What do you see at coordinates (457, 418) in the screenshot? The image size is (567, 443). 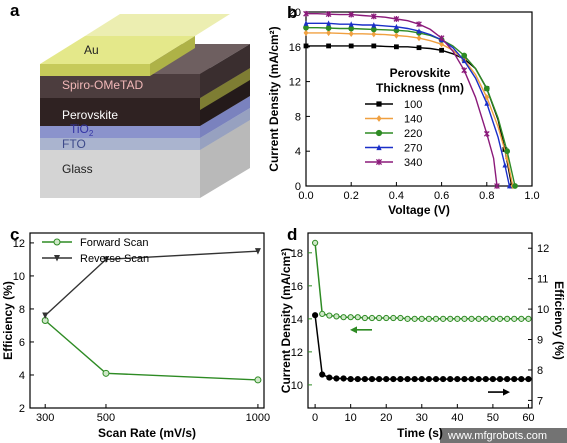 I see `x-tick-label: 40` at bounding box center [457, 418].